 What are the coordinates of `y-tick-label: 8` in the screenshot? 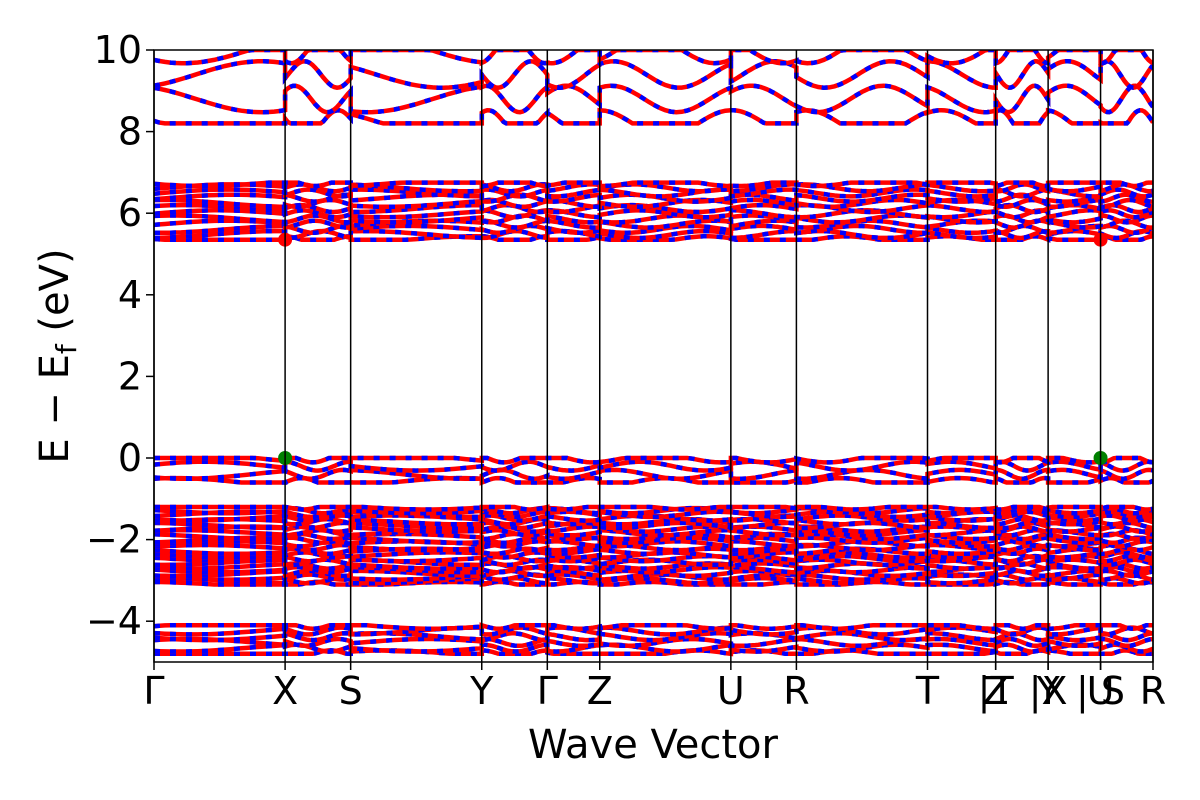 It's located at (130, 132).